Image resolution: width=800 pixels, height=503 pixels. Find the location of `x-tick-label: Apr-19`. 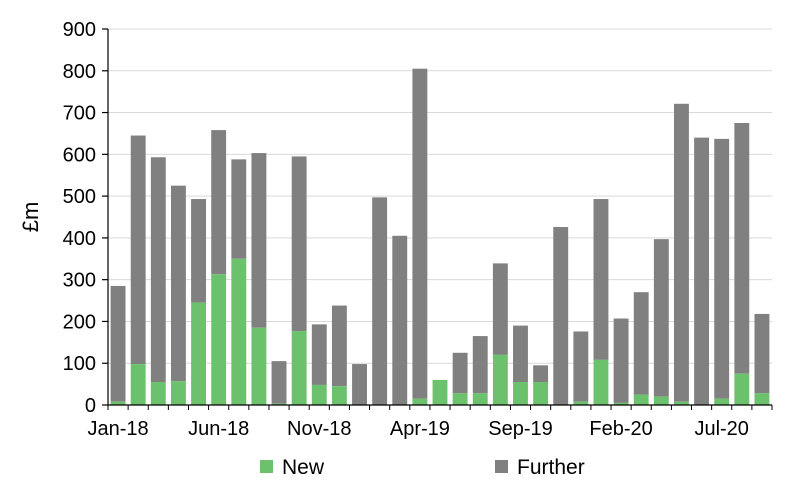

x-tick-label: Apr-19 is located at coordinates (420, 429).